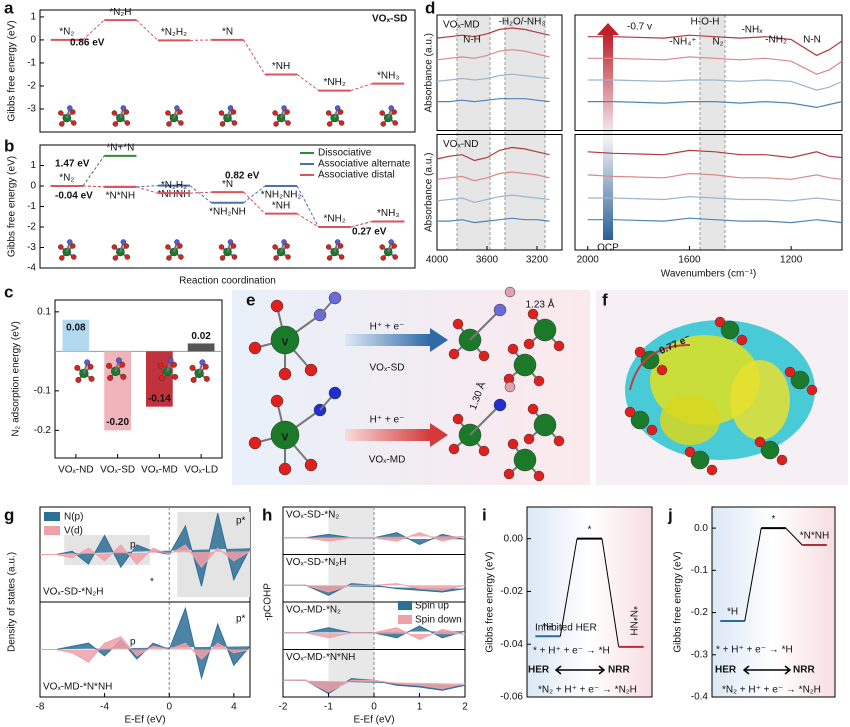 The image size is (850, 727). What do you see at coordinates (690, 420) in the screenshot?
I see `charge-density` at bounding box center [690, 420].